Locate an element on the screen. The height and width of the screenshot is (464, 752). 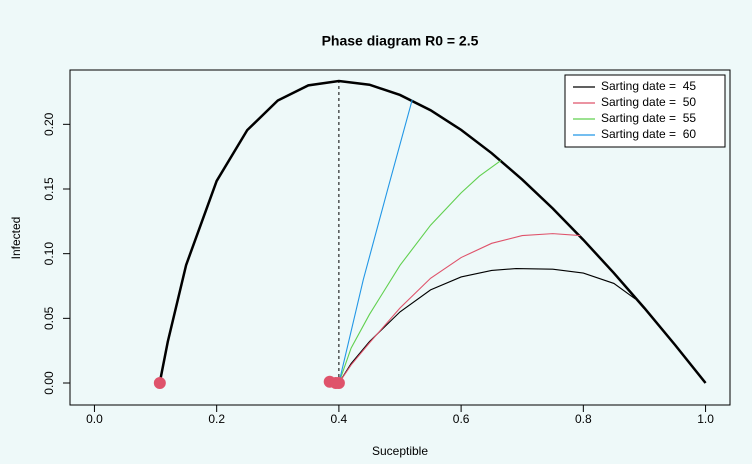
y-tick-label: 0.00 is located at coordinates (49, 383).